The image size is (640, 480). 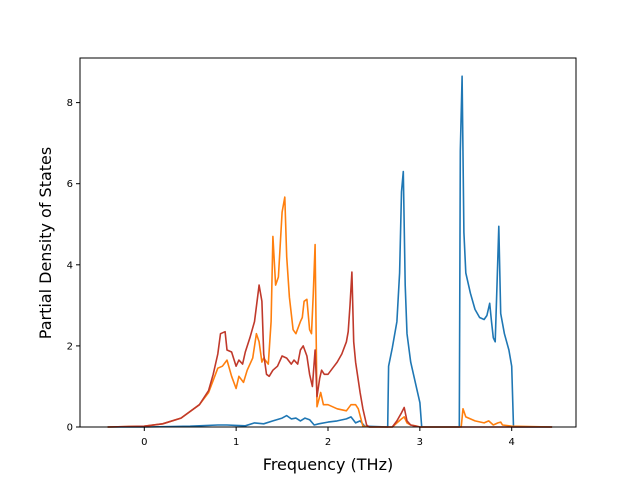 What do you see at coordinates (328, 442) in the screenshot?
I see `x-tick-label: 2` at bounding box center [328, 442].